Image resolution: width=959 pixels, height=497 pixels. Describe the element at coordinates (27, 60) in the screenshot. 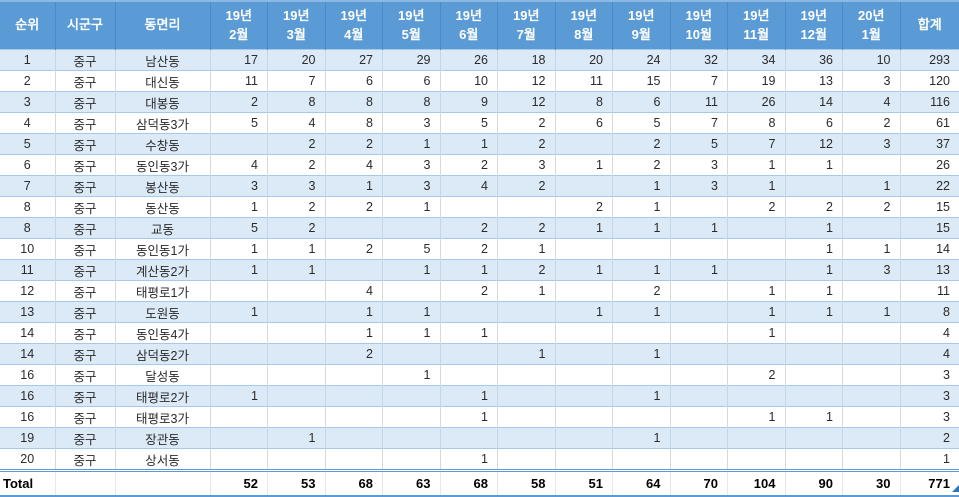

I see `cell-rank: 1` at that location.